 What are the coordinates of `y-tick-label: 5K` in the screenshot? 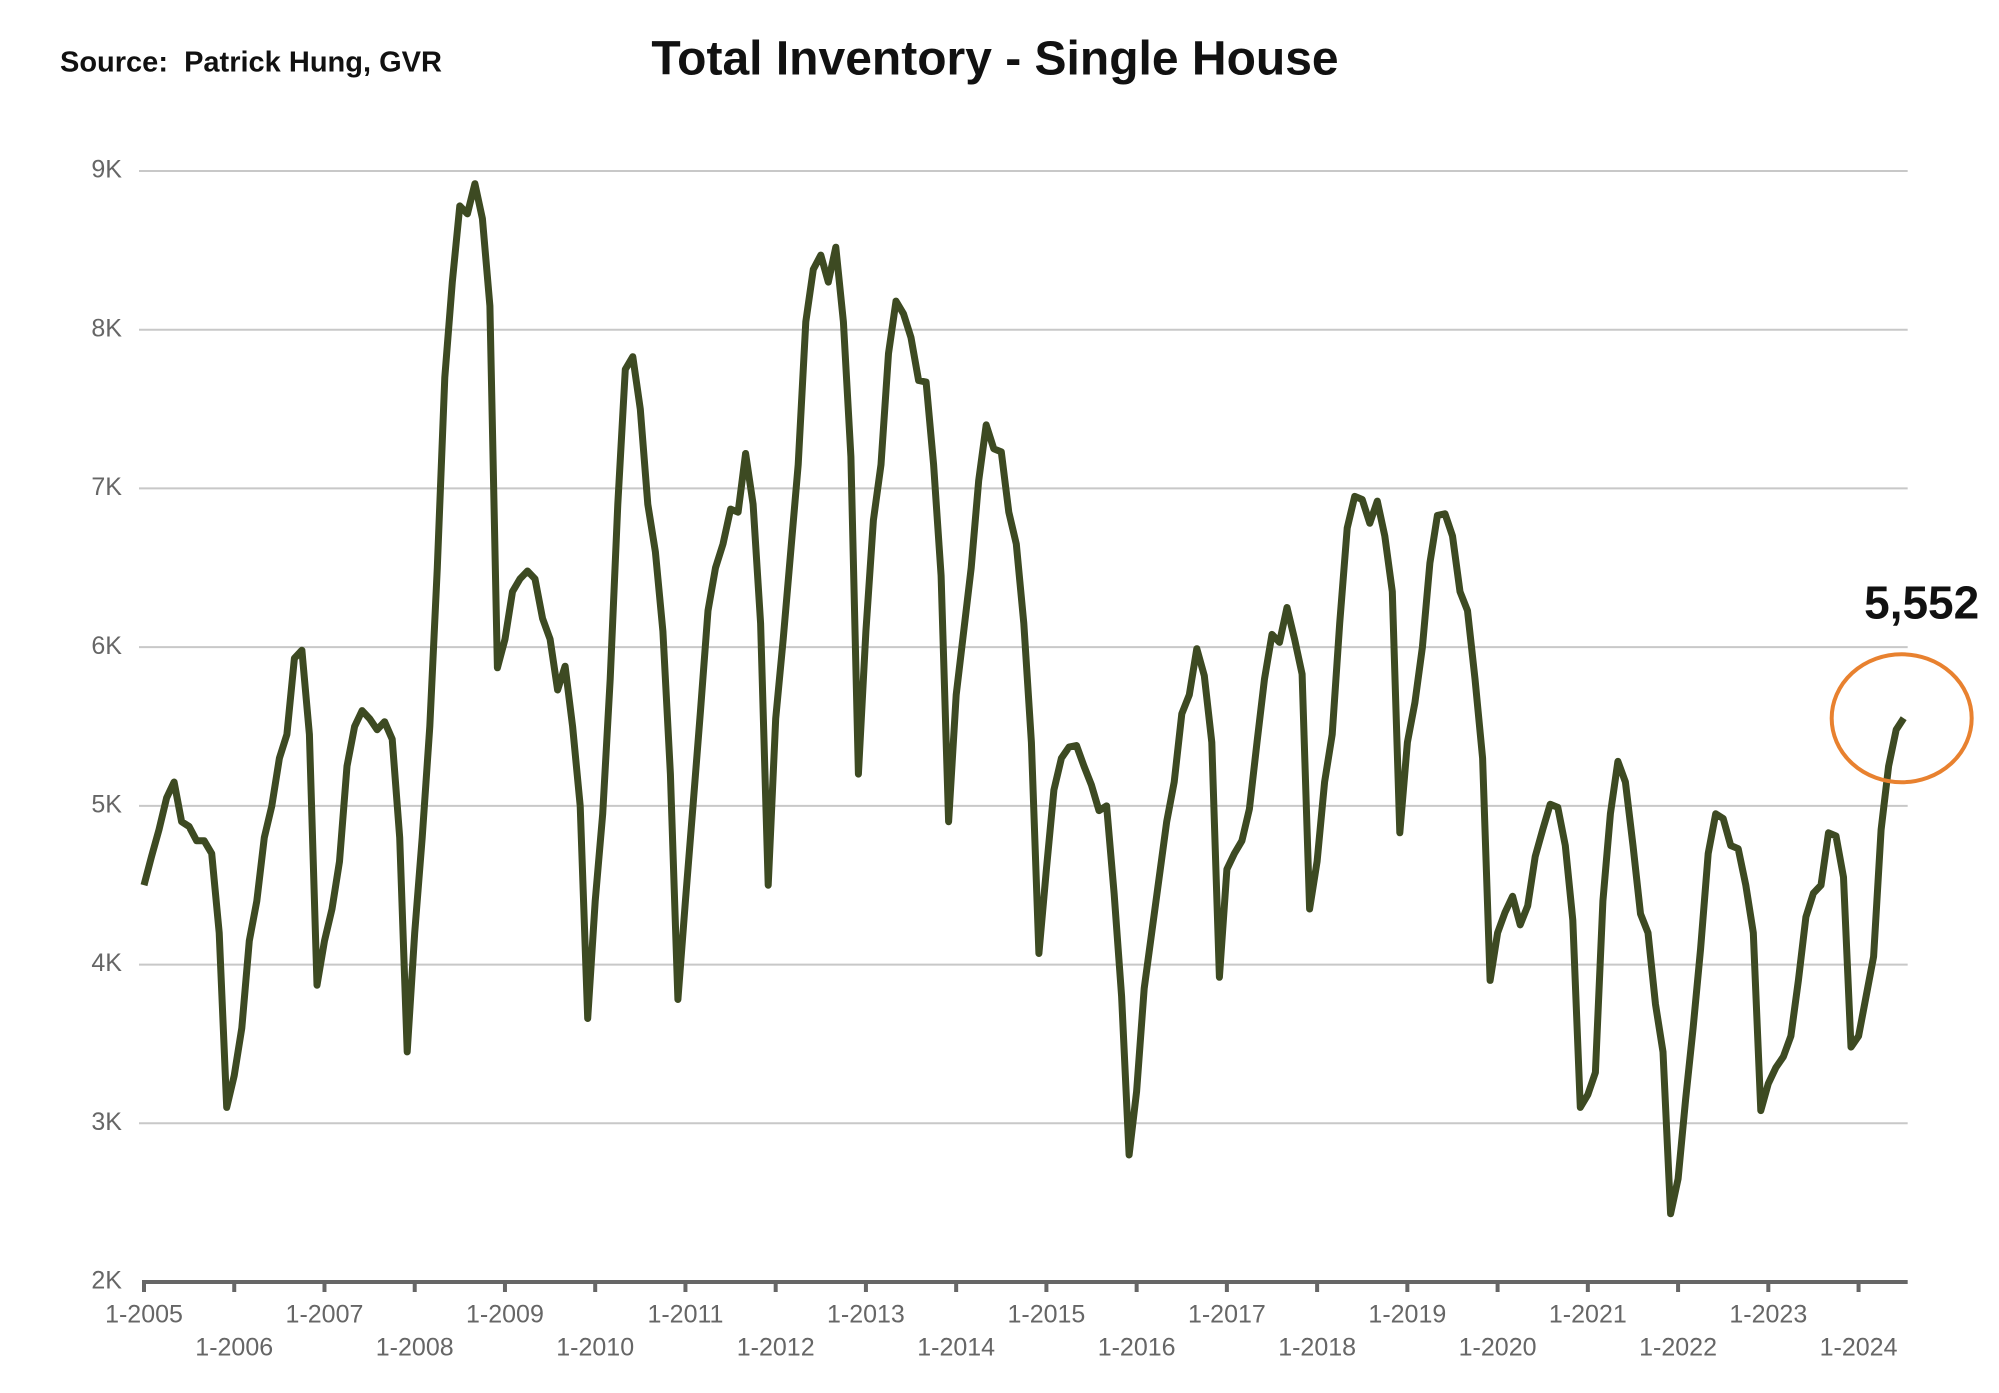 It's located at (106, 804).